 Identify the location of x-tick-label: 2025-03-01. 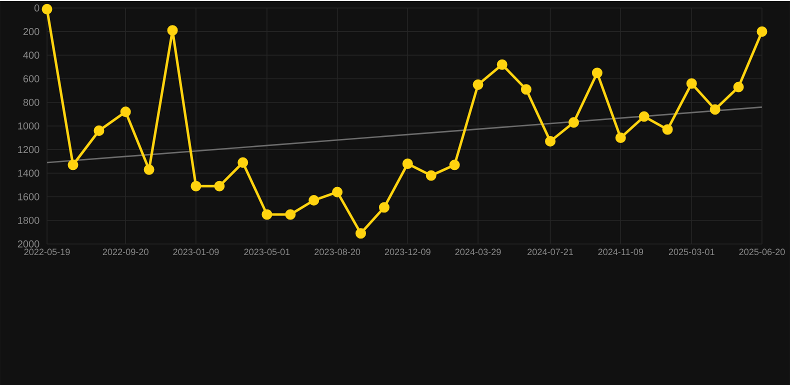
(691, 252).